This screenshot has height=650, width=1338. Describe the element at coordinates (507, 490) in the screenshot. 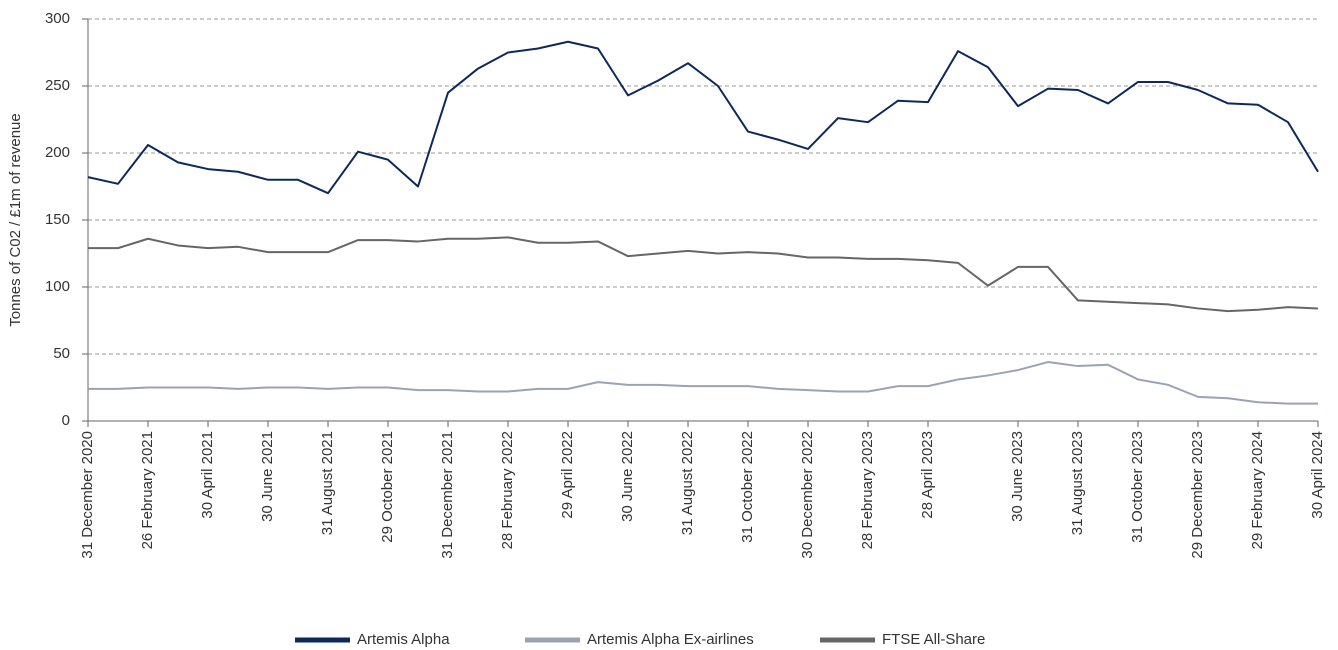

I see `x-tick-label: 28 February 2022` at that location.